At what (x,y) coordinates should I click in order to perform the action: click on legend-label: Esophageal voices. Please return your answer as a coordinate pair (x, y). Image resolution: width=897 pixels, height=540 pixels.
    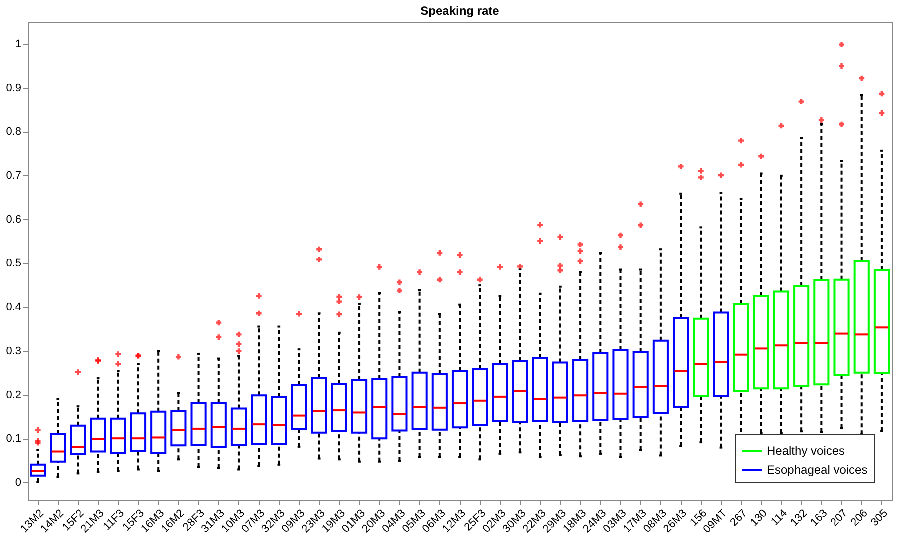
    Looking at the image, I should click on (817, 470).